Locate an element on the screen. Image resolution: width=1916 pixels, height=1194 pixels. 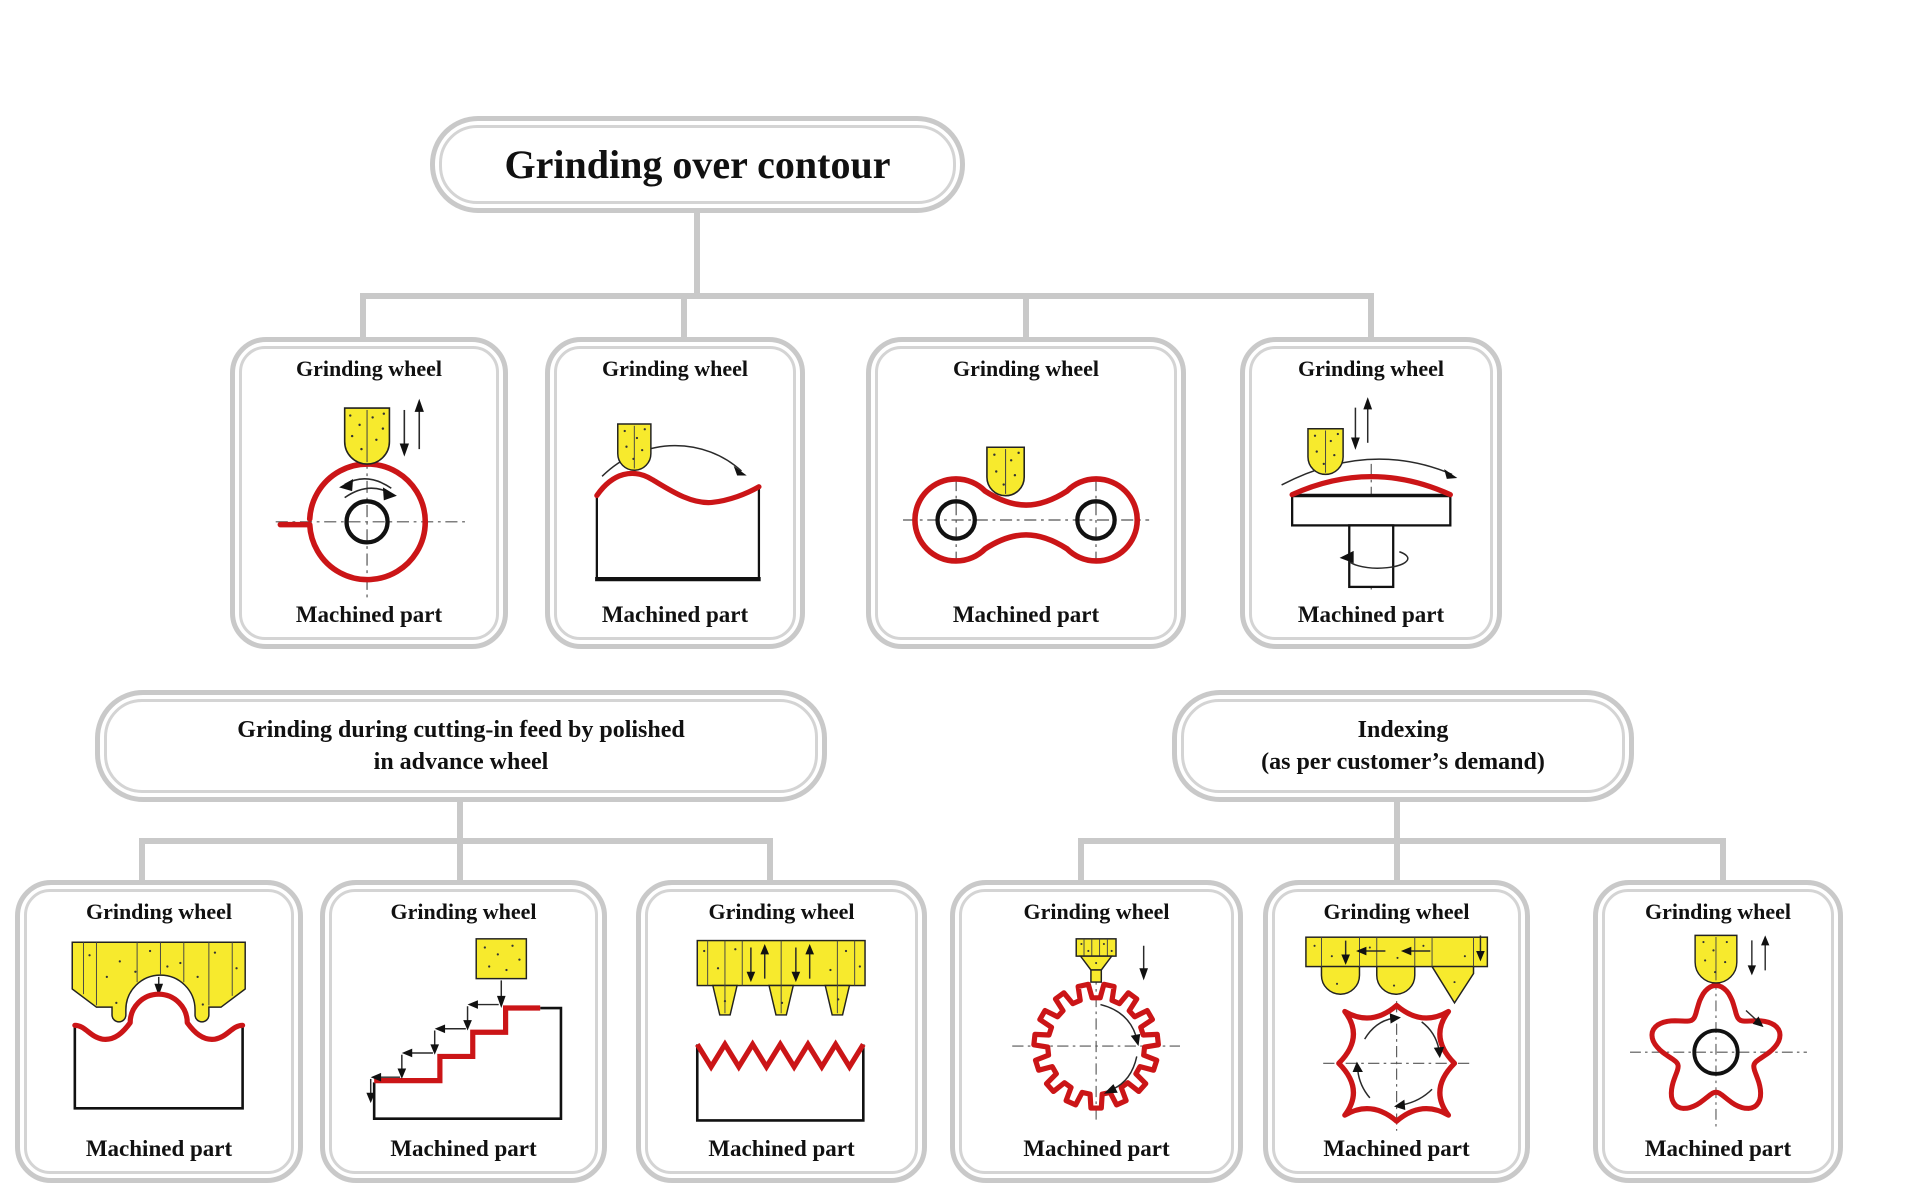
connector-left-stem is located at coordinates (460, 821).